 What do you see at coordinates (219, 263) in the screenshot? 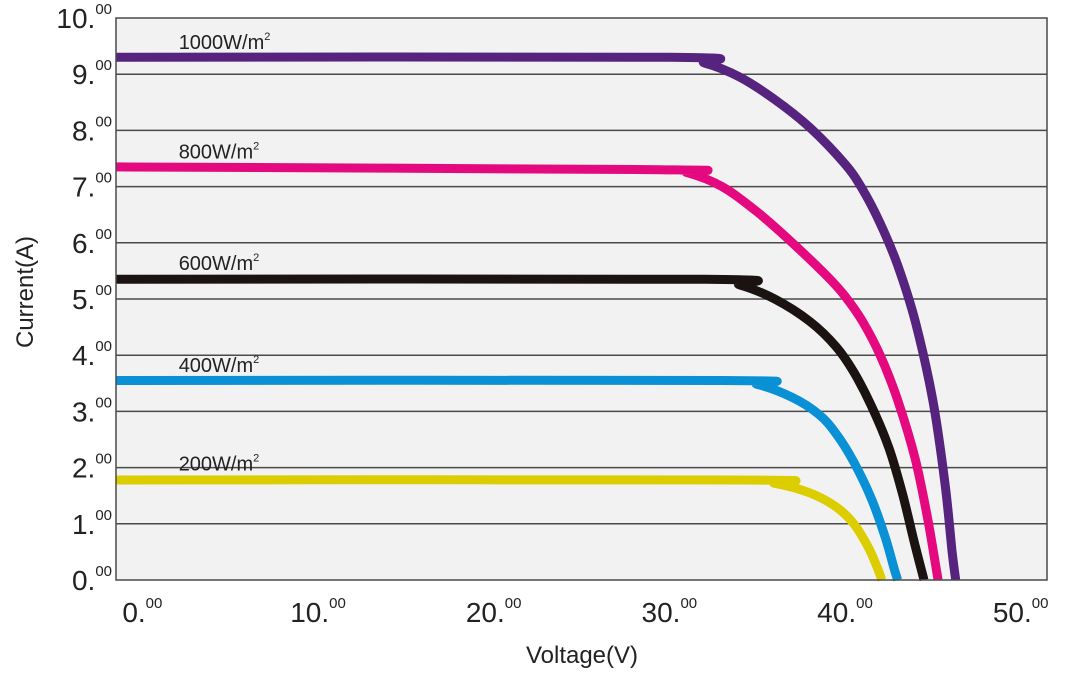
I see `series-label-2: 600W/m2` at bounding box center [219, 263].